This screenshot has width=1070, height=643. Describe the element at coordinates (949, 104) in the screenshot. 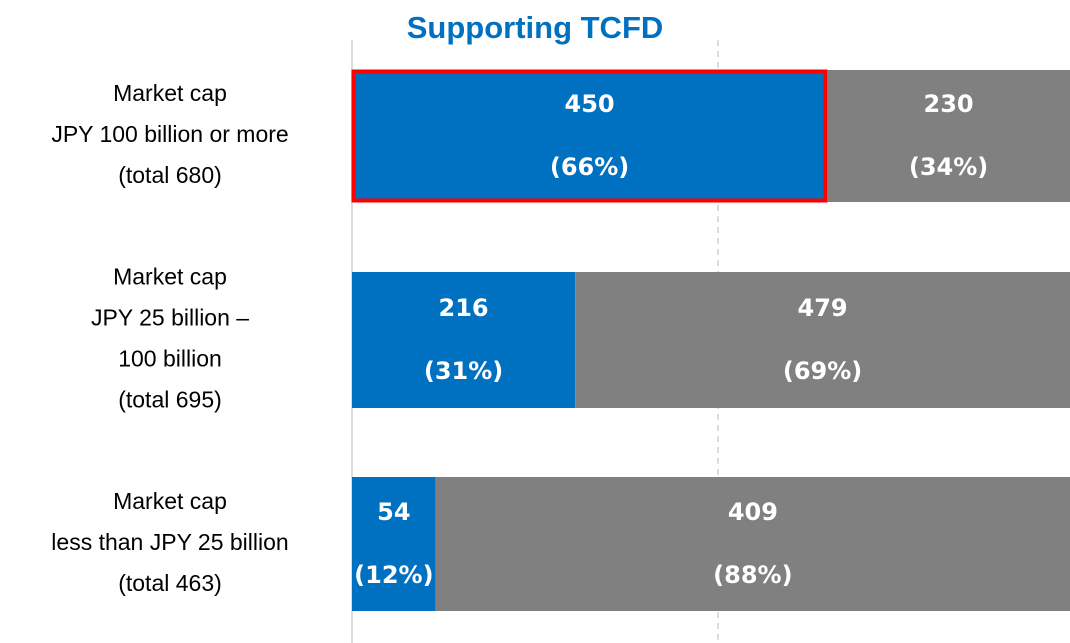

I see `value-label: 230` at that location.